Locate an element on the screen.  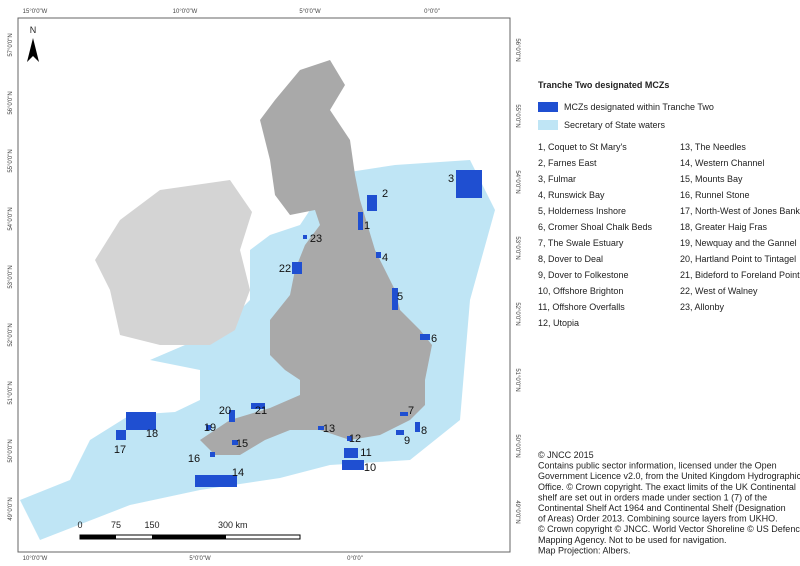
mcz-label: 8 is located at coordinates (424, 431).